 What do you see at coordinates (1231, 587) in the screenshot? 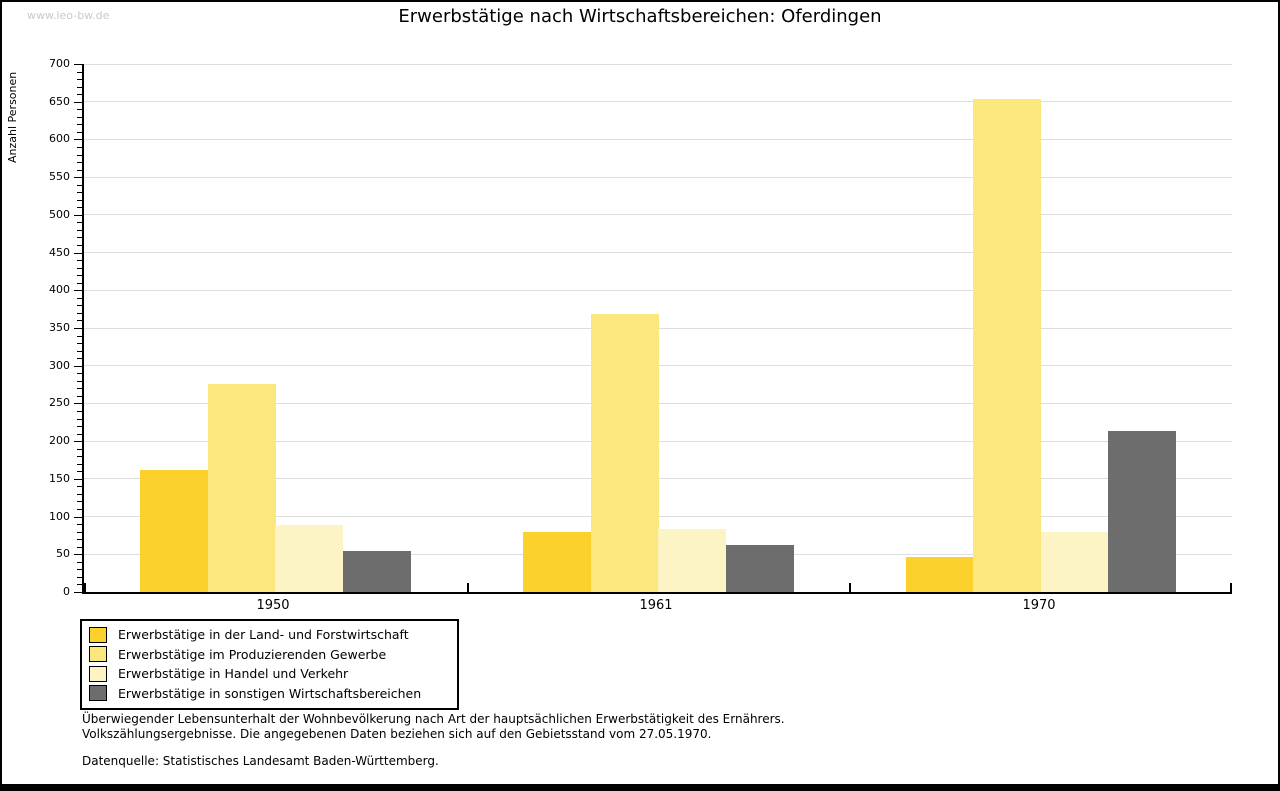
I see `x-axis-tick` at bounding box center [1231, 587].